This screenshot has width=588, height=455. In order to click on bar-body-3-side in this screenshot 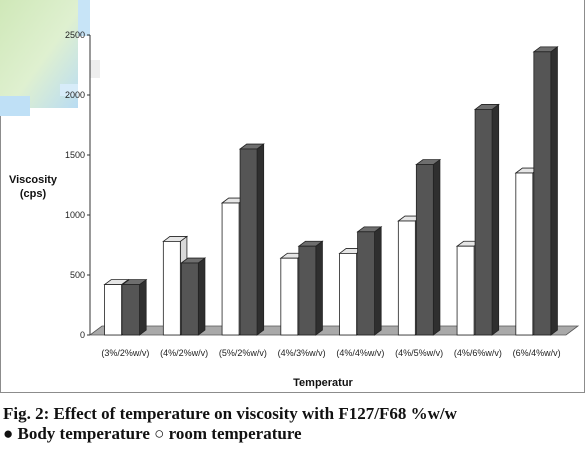, I will do `click(319, 288)`.